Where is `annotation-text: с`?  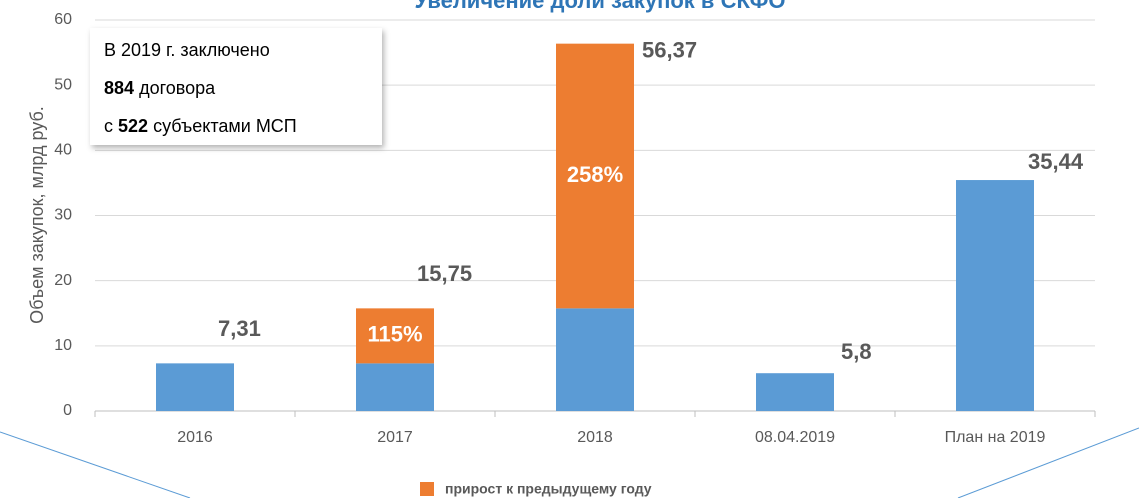 annotation-text: с is located at coordinates (108, 126).